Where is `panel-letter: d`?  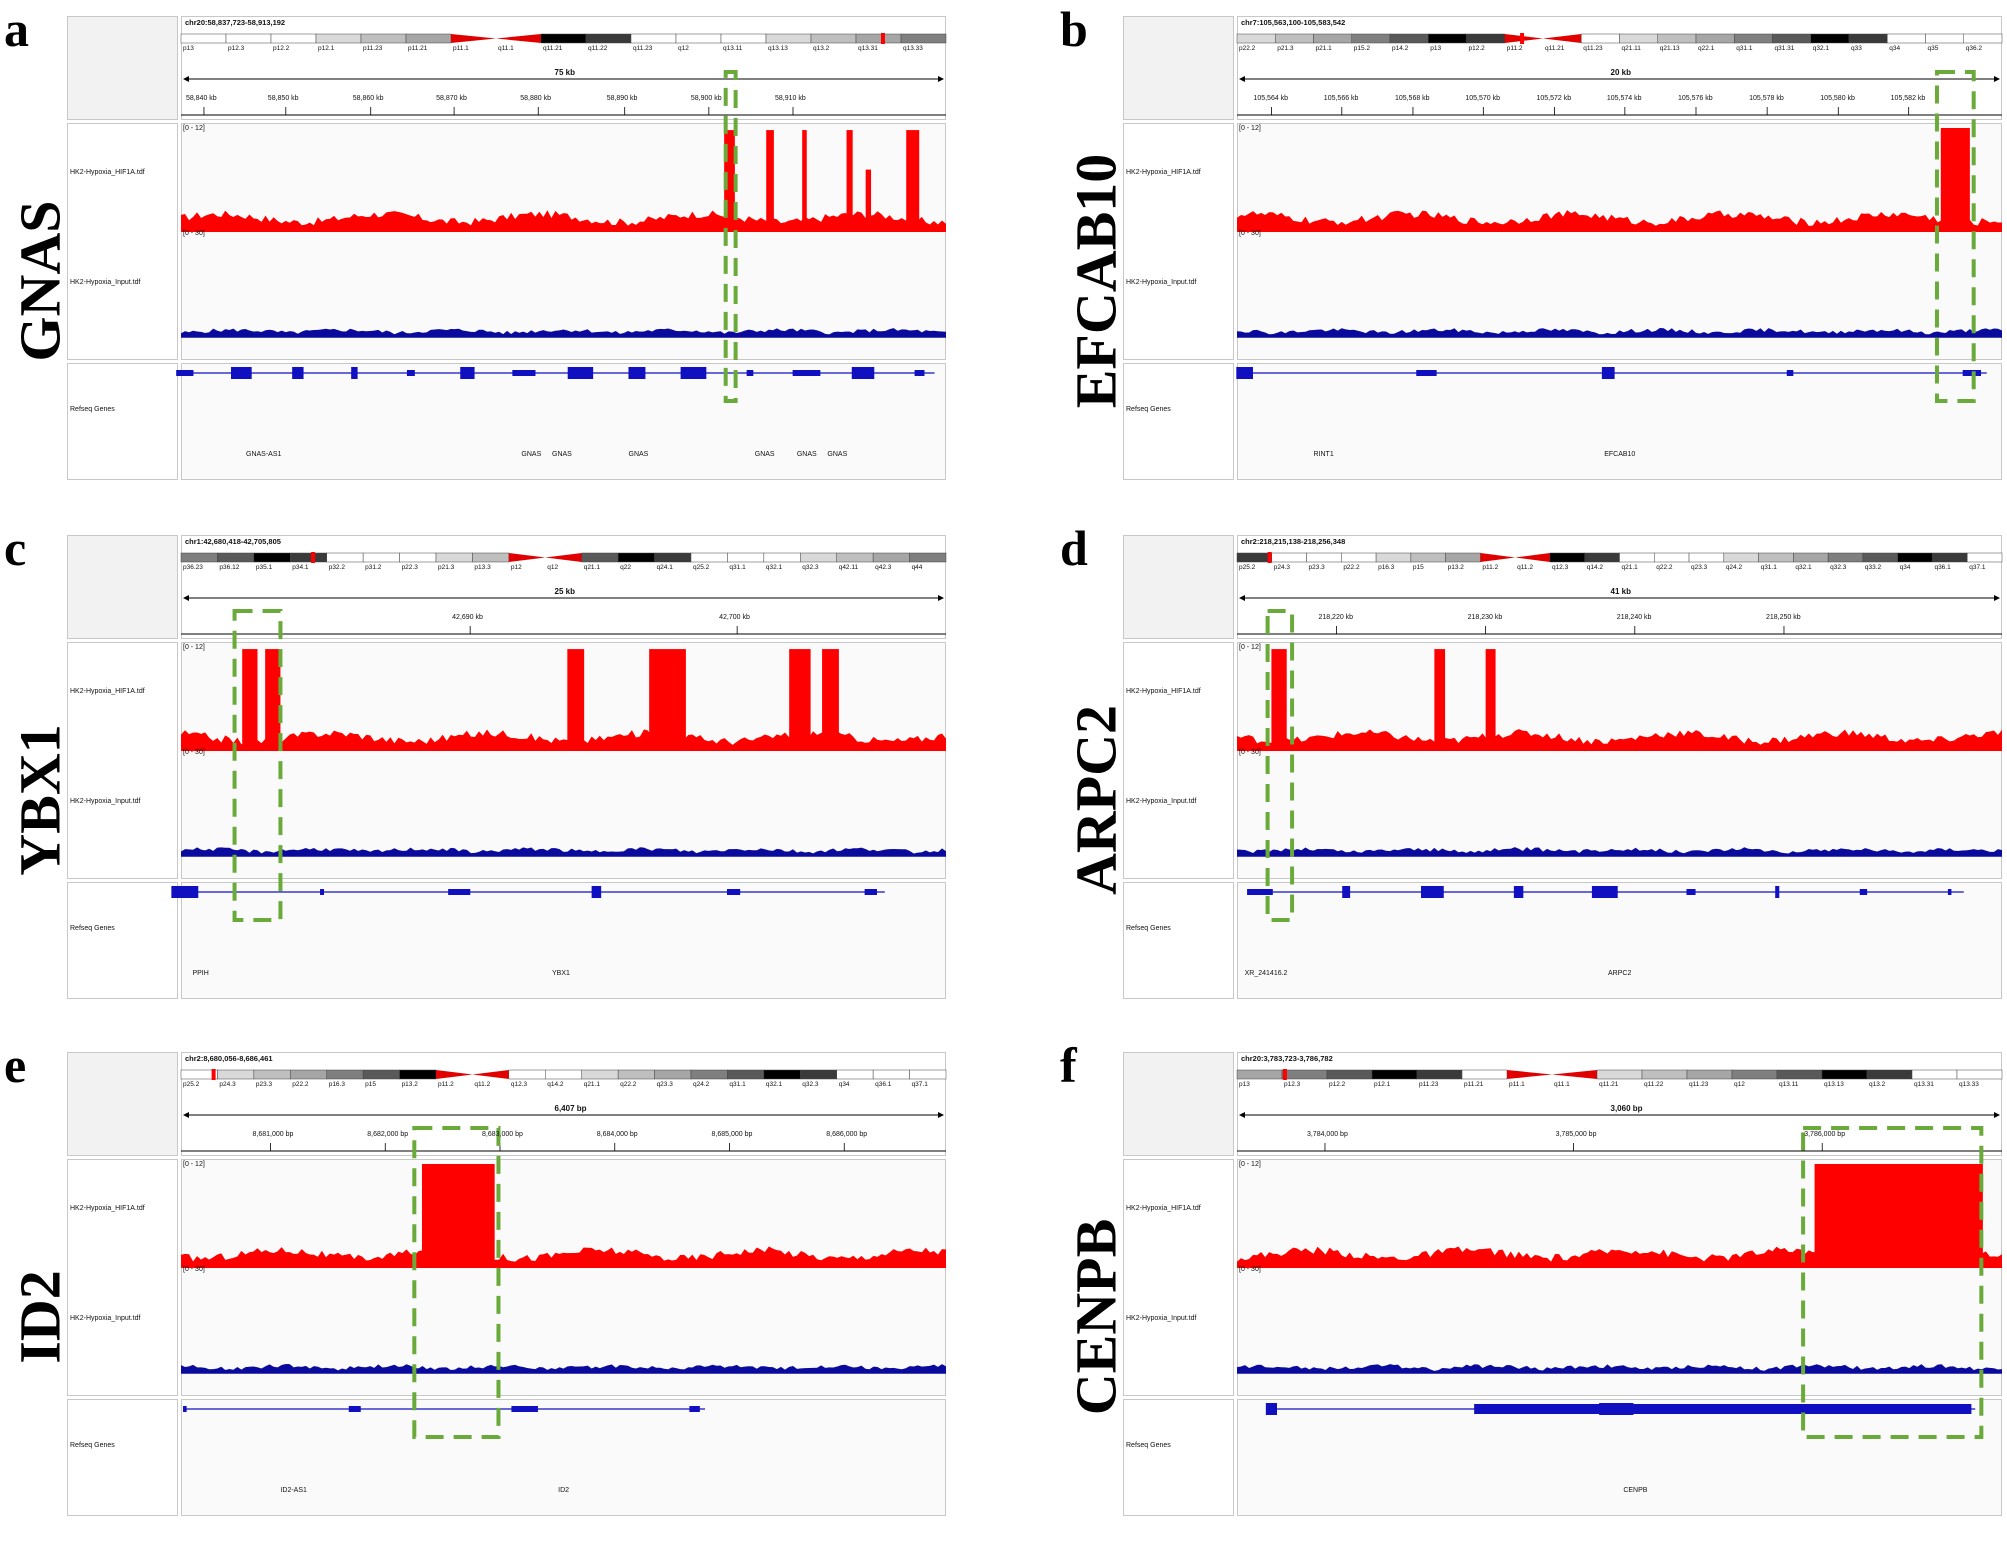 panel-letter: d is located at coordinates (1074, 548).